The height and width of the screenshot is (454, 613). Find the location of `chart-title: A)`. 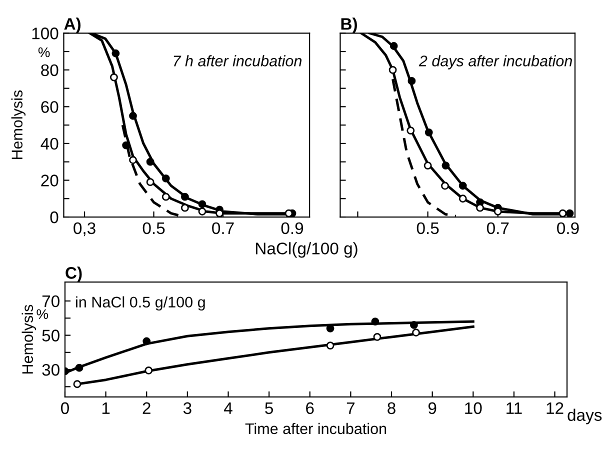

chart-title: A) is located at coordinates (72, 26).